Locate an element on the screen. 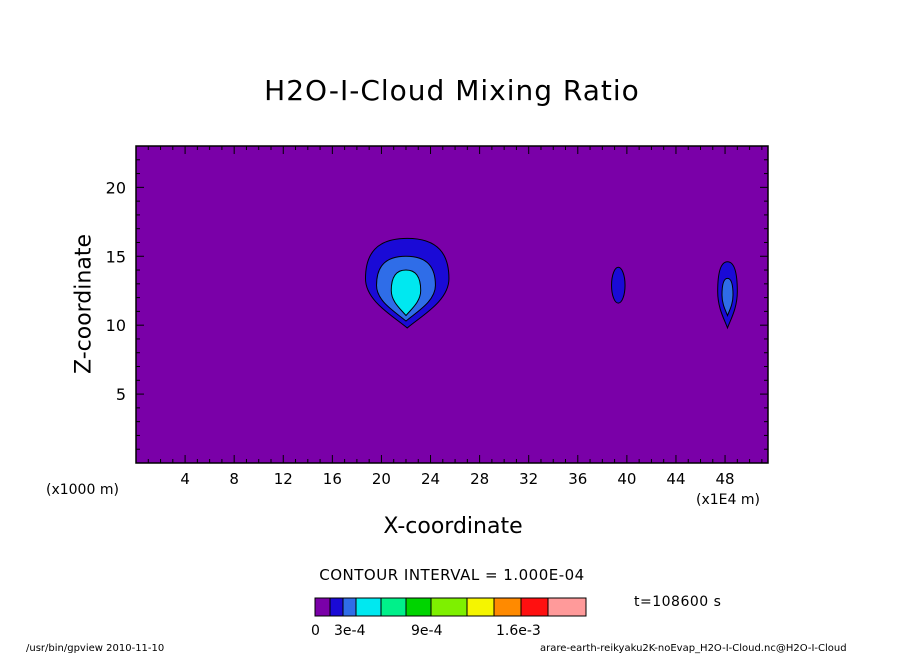 This screenshot has height=654, width=904. contour-layer is located at coordinates (551, 283).